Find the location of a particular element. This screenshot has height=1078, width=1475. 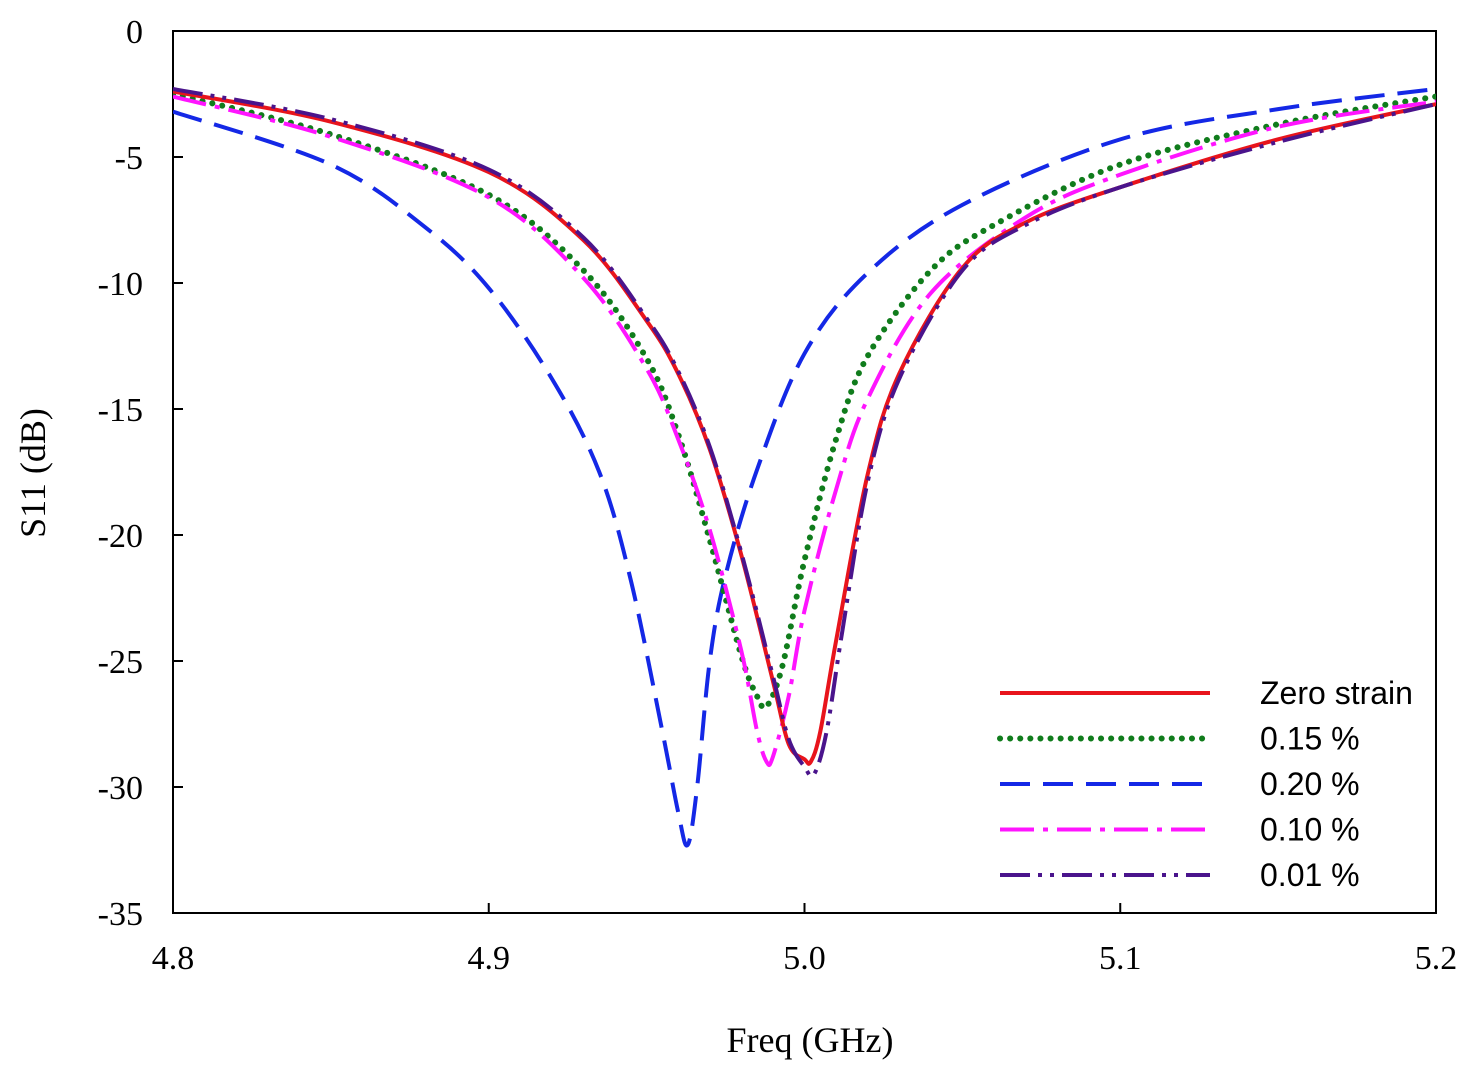

y-tick-label: -35 is located at coordinates (120, 914).